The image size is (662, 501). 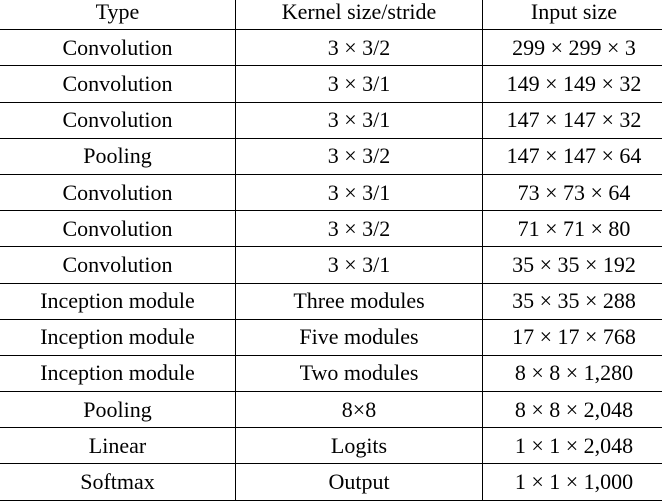 What do you see at coordinates (572, 337) in the screenshot?
I see `cell-input-size: 17 × 17 × 768` at bounding box center [572, 337].